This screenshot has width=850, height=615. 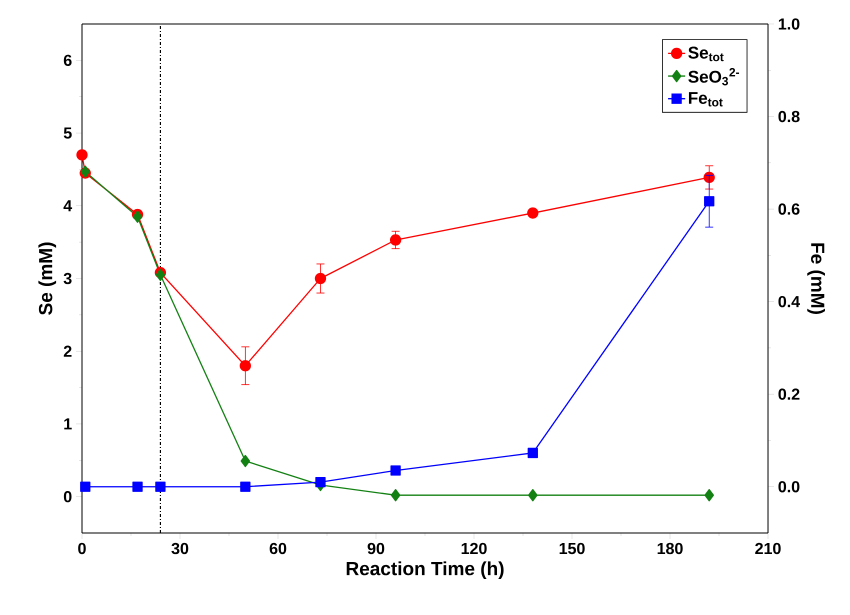 I want to click on x-tick-label: 120, so click(x=474, y=548).